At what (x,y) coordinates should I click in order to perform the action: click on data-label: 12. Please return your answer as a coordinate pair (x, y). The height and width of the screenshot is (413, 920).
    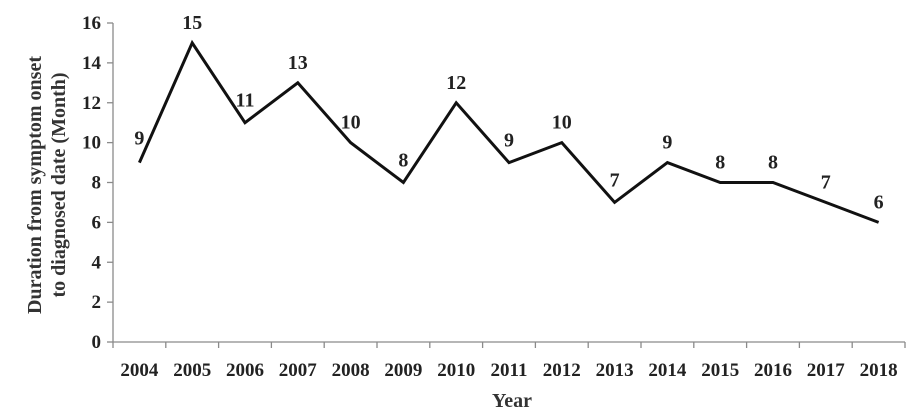
    Looking at the image, I should click on (456, 83).